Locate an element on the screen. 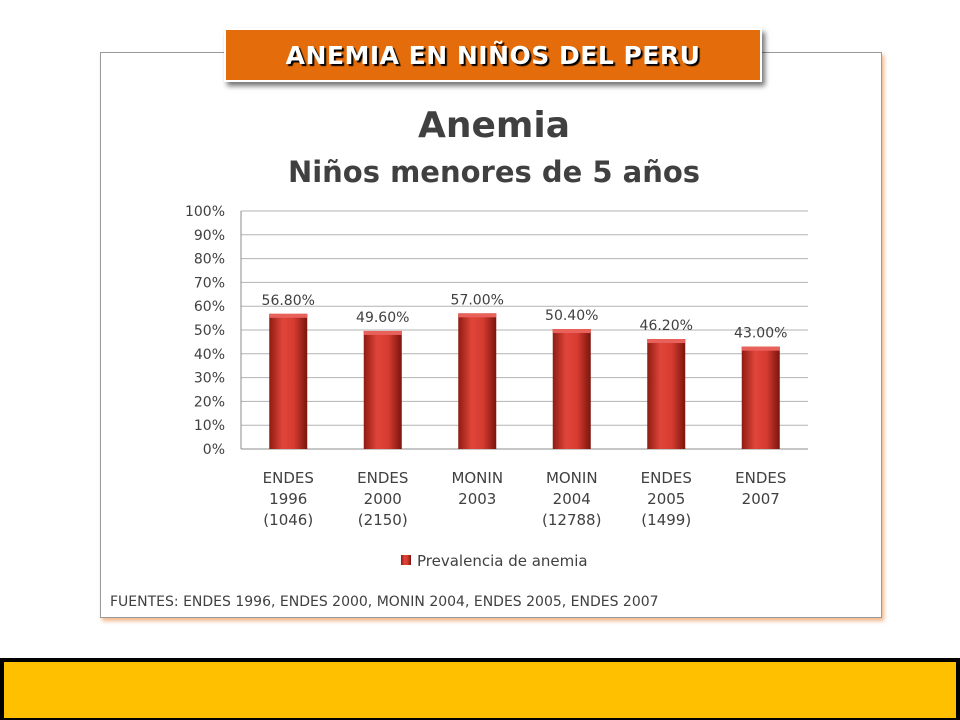 This screenshot has height=720, width=960. x-tick-label: 2004 is located at coordinates (572, 499).